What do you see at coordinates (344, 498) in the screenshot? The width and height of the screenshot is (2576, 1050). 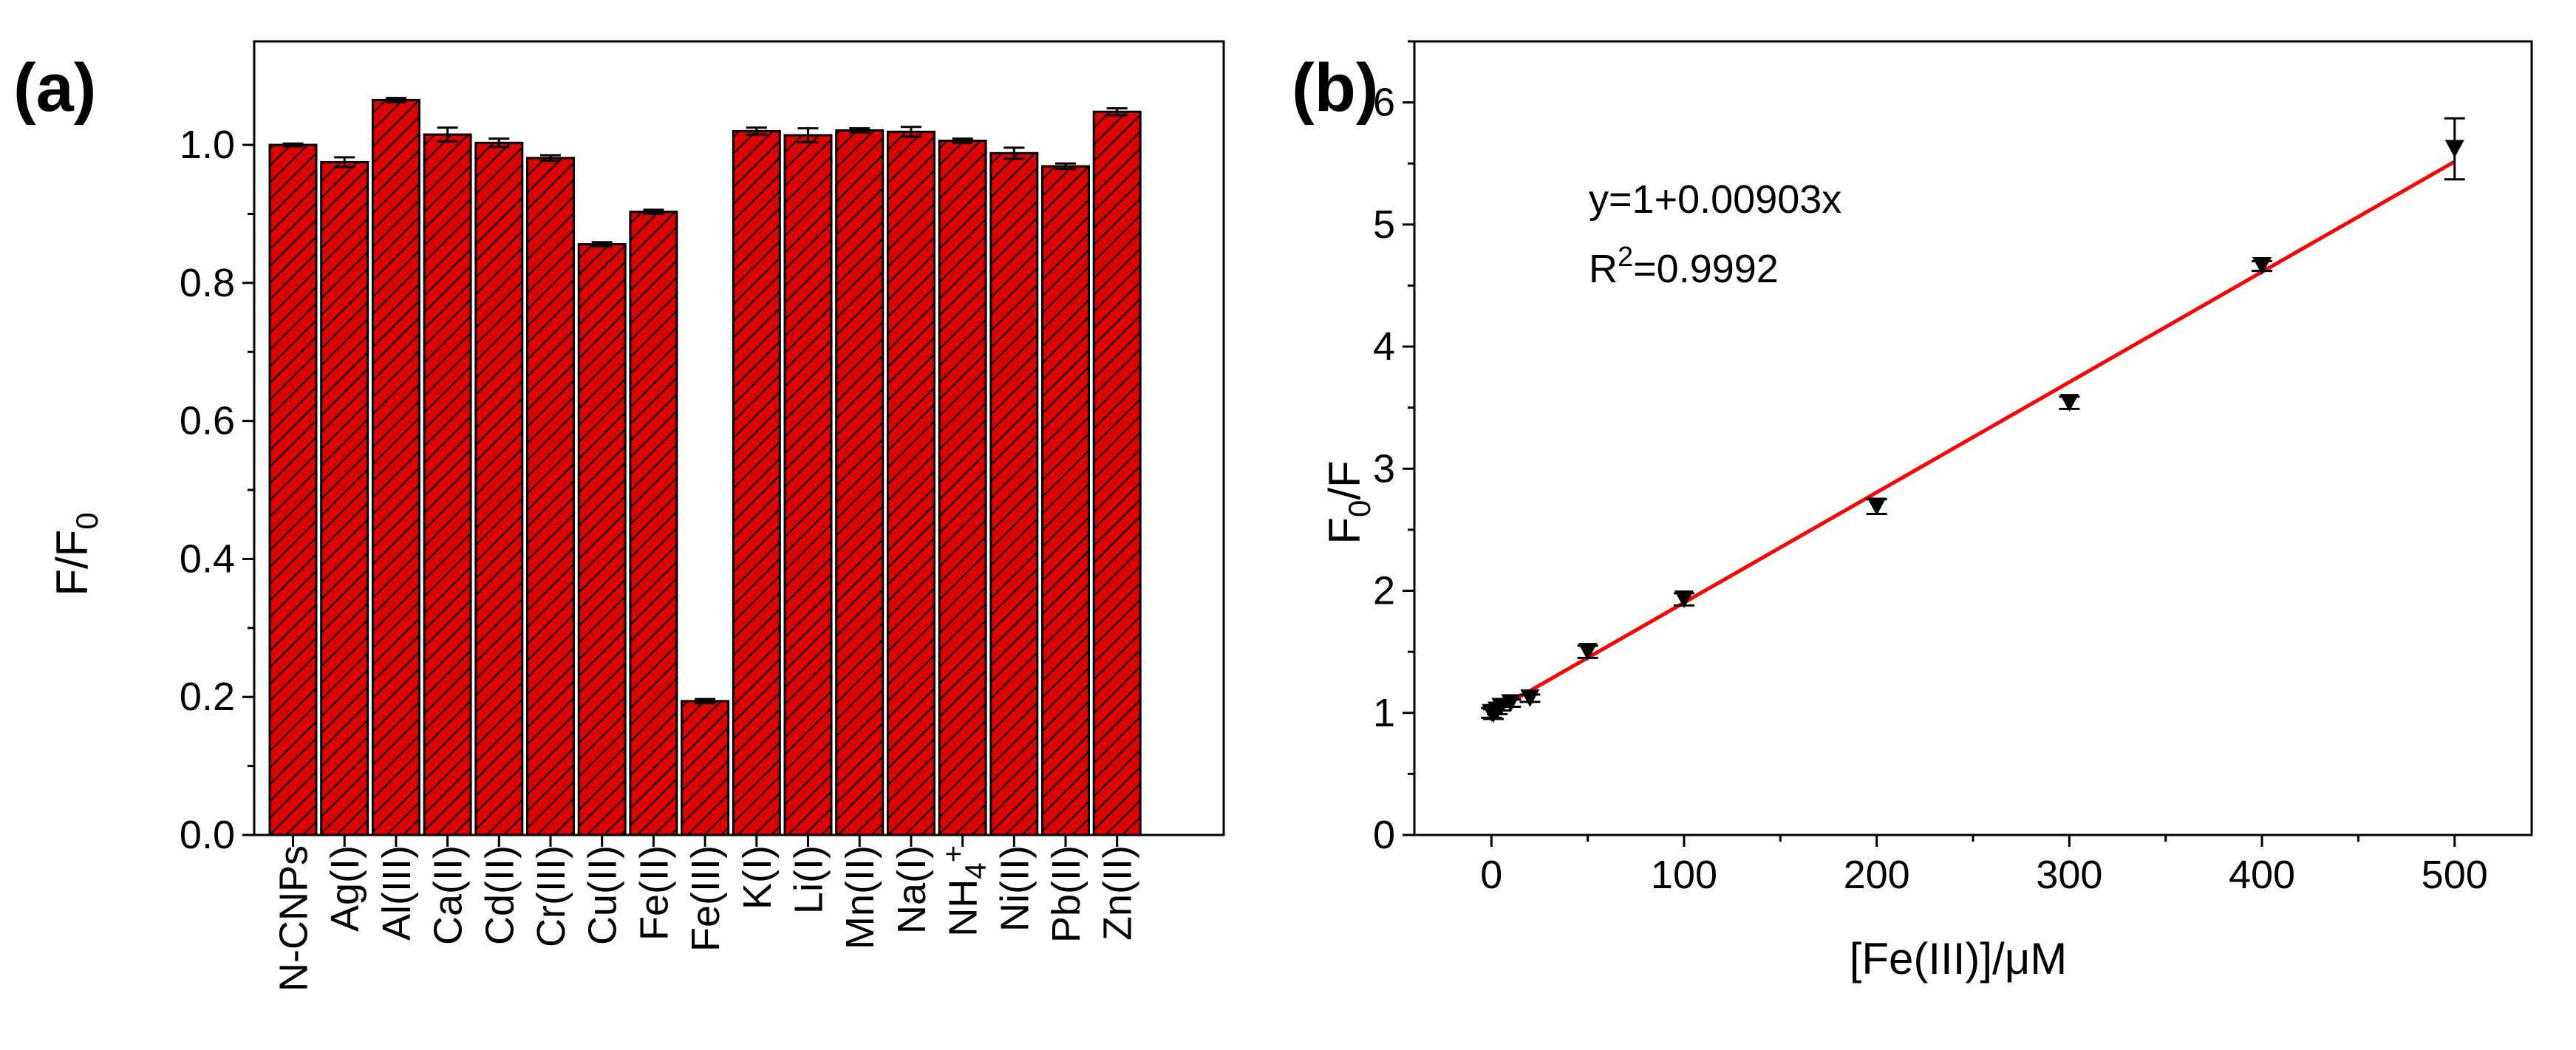 I see `bar-Ag(I)` at bounding box center [344, 498].